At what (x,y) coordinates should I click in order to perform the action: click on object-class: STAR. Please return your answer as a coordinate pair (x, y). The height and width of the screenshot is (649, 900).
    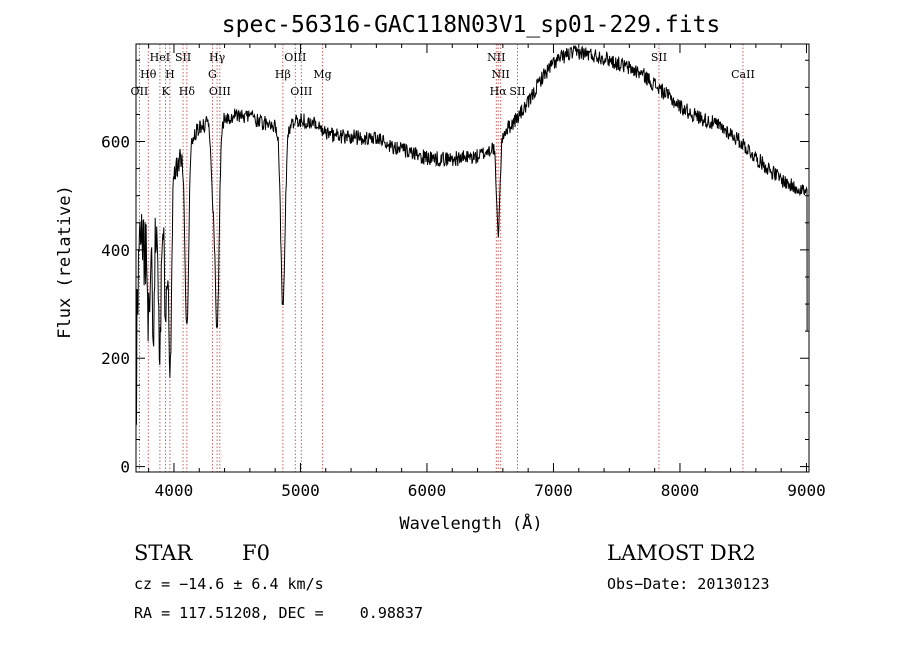
    Looking at the image, I should click on (163, 553).